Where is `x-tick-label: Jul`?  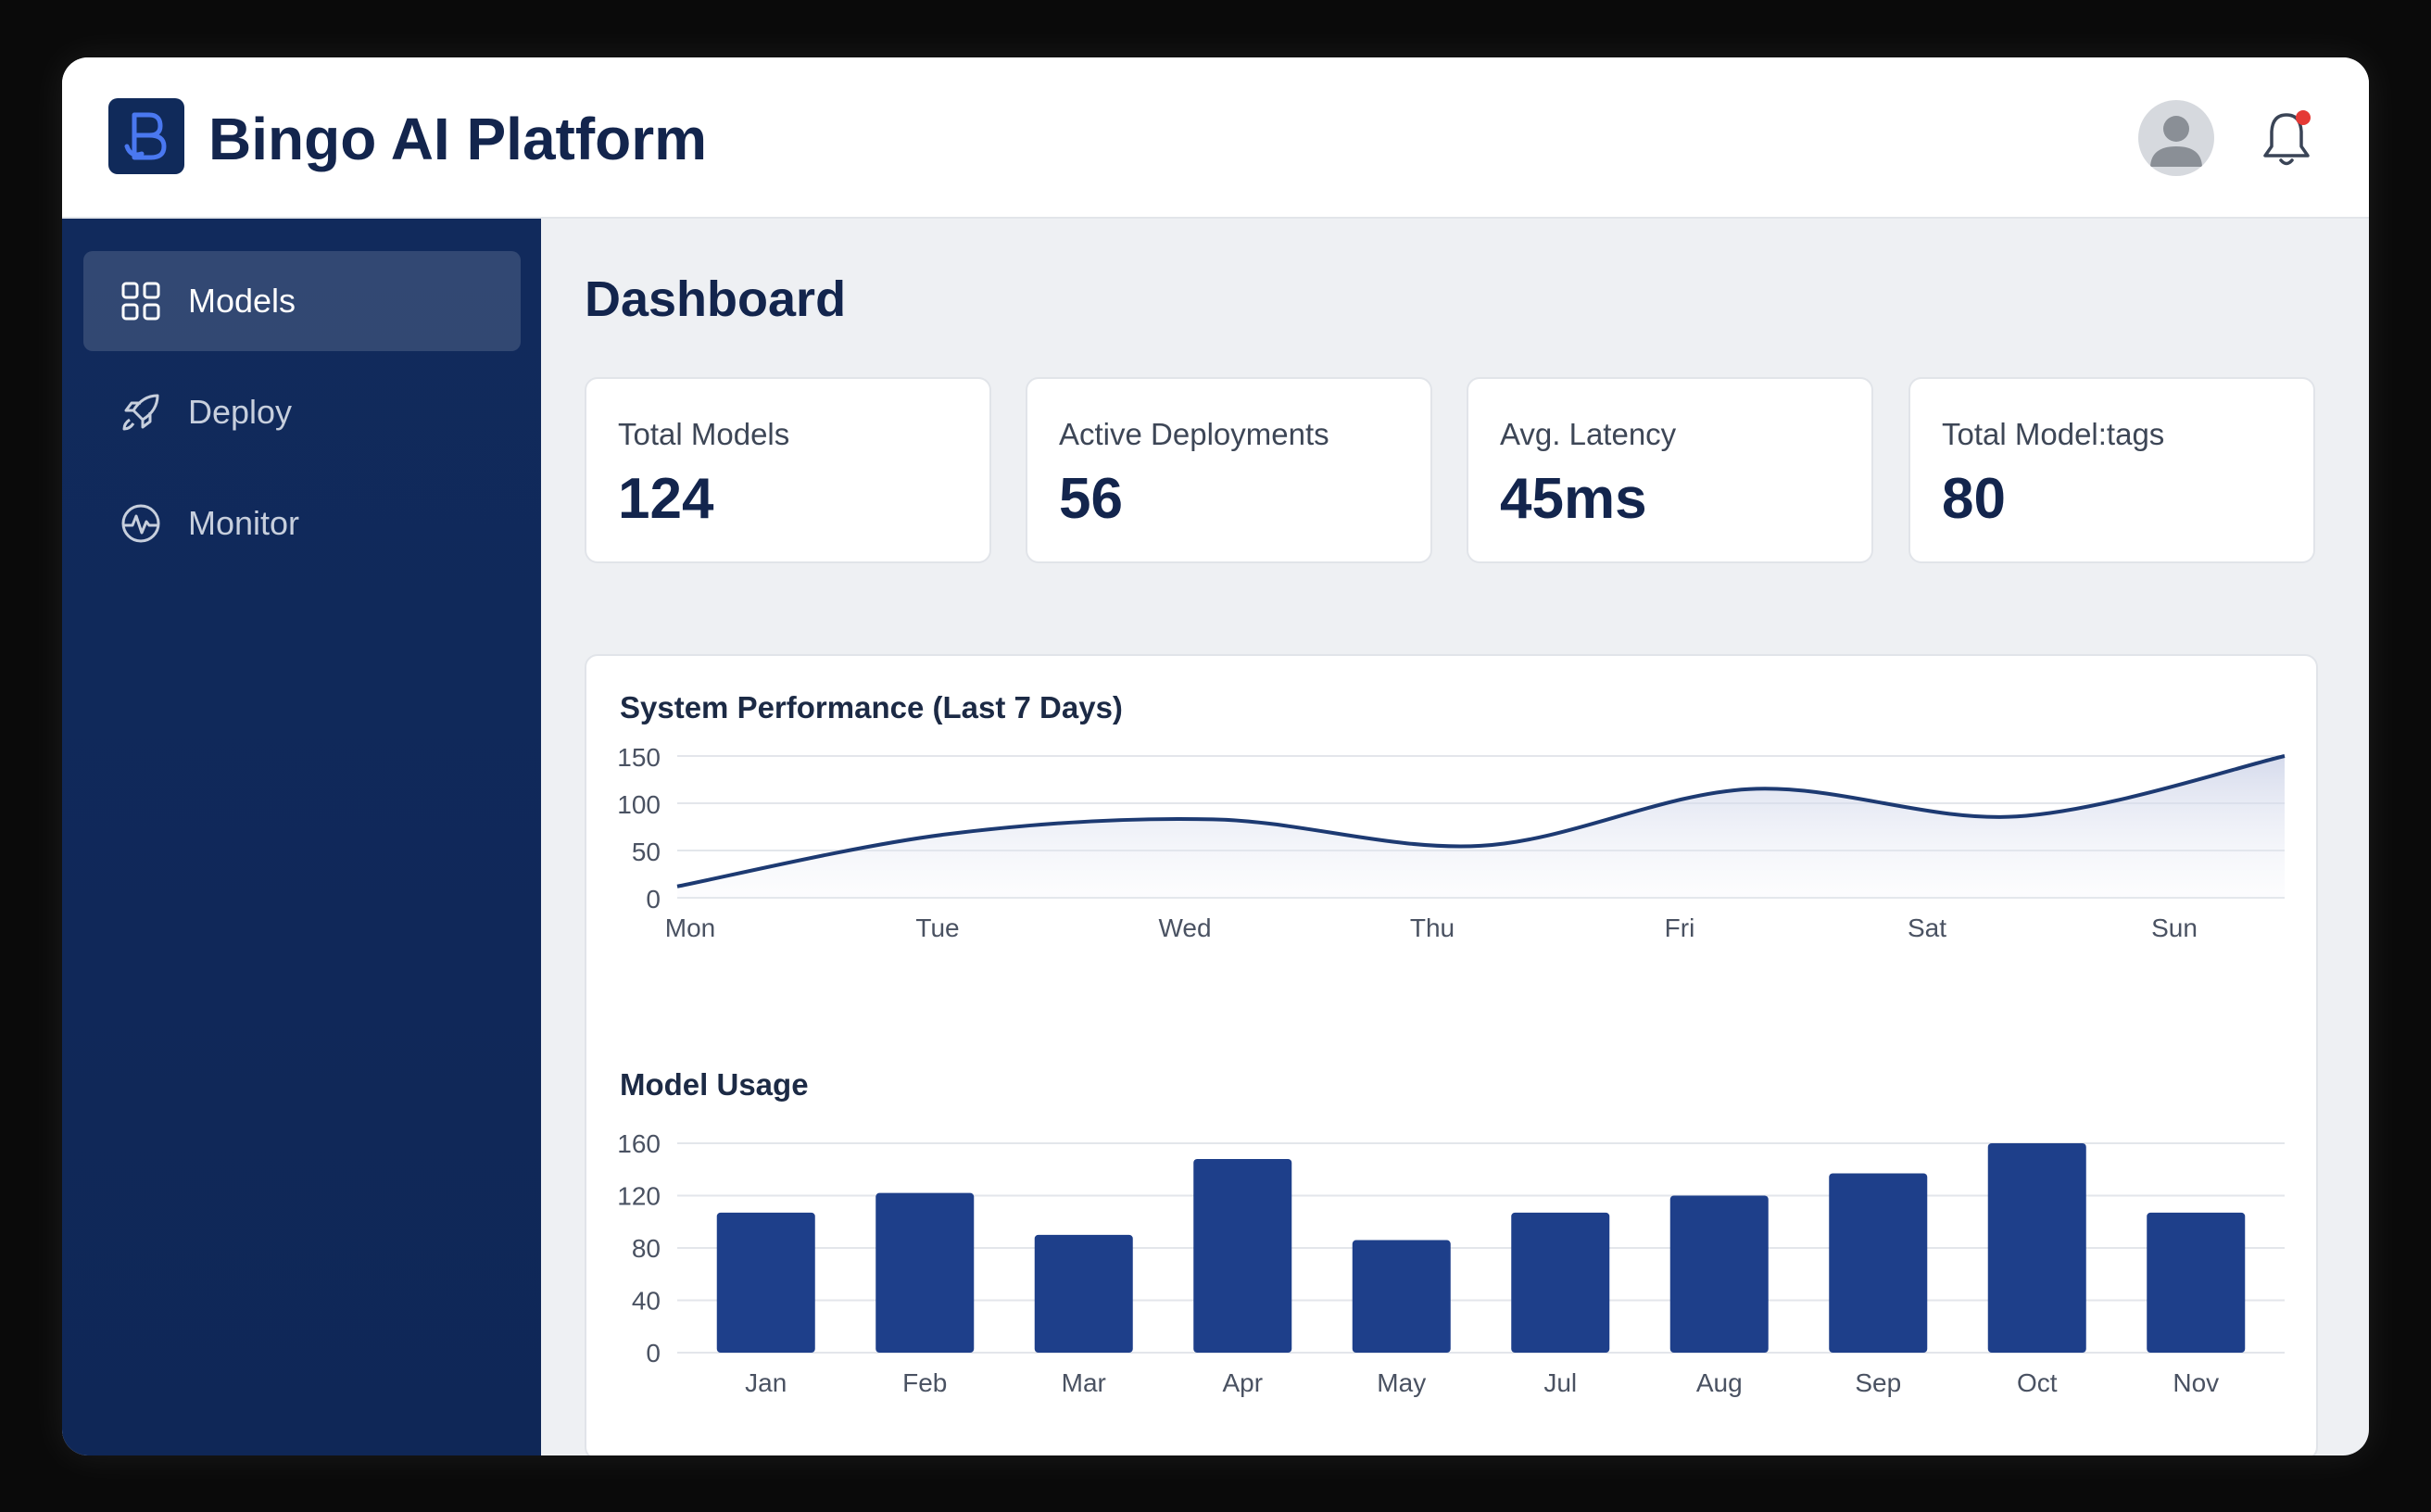
x-tick-label: Jul is located at coordinates (1560, 1382).